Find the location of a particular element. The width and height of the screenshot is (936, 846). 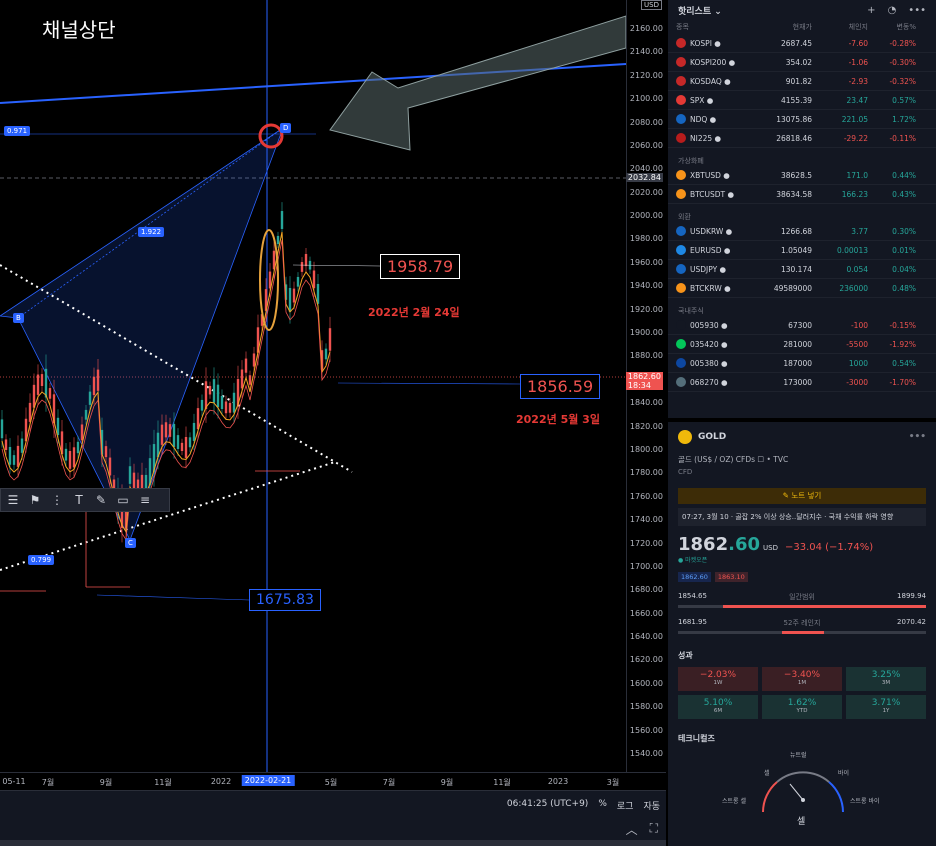

bars-icon: ⋮ is located at coordinates (57, 500).